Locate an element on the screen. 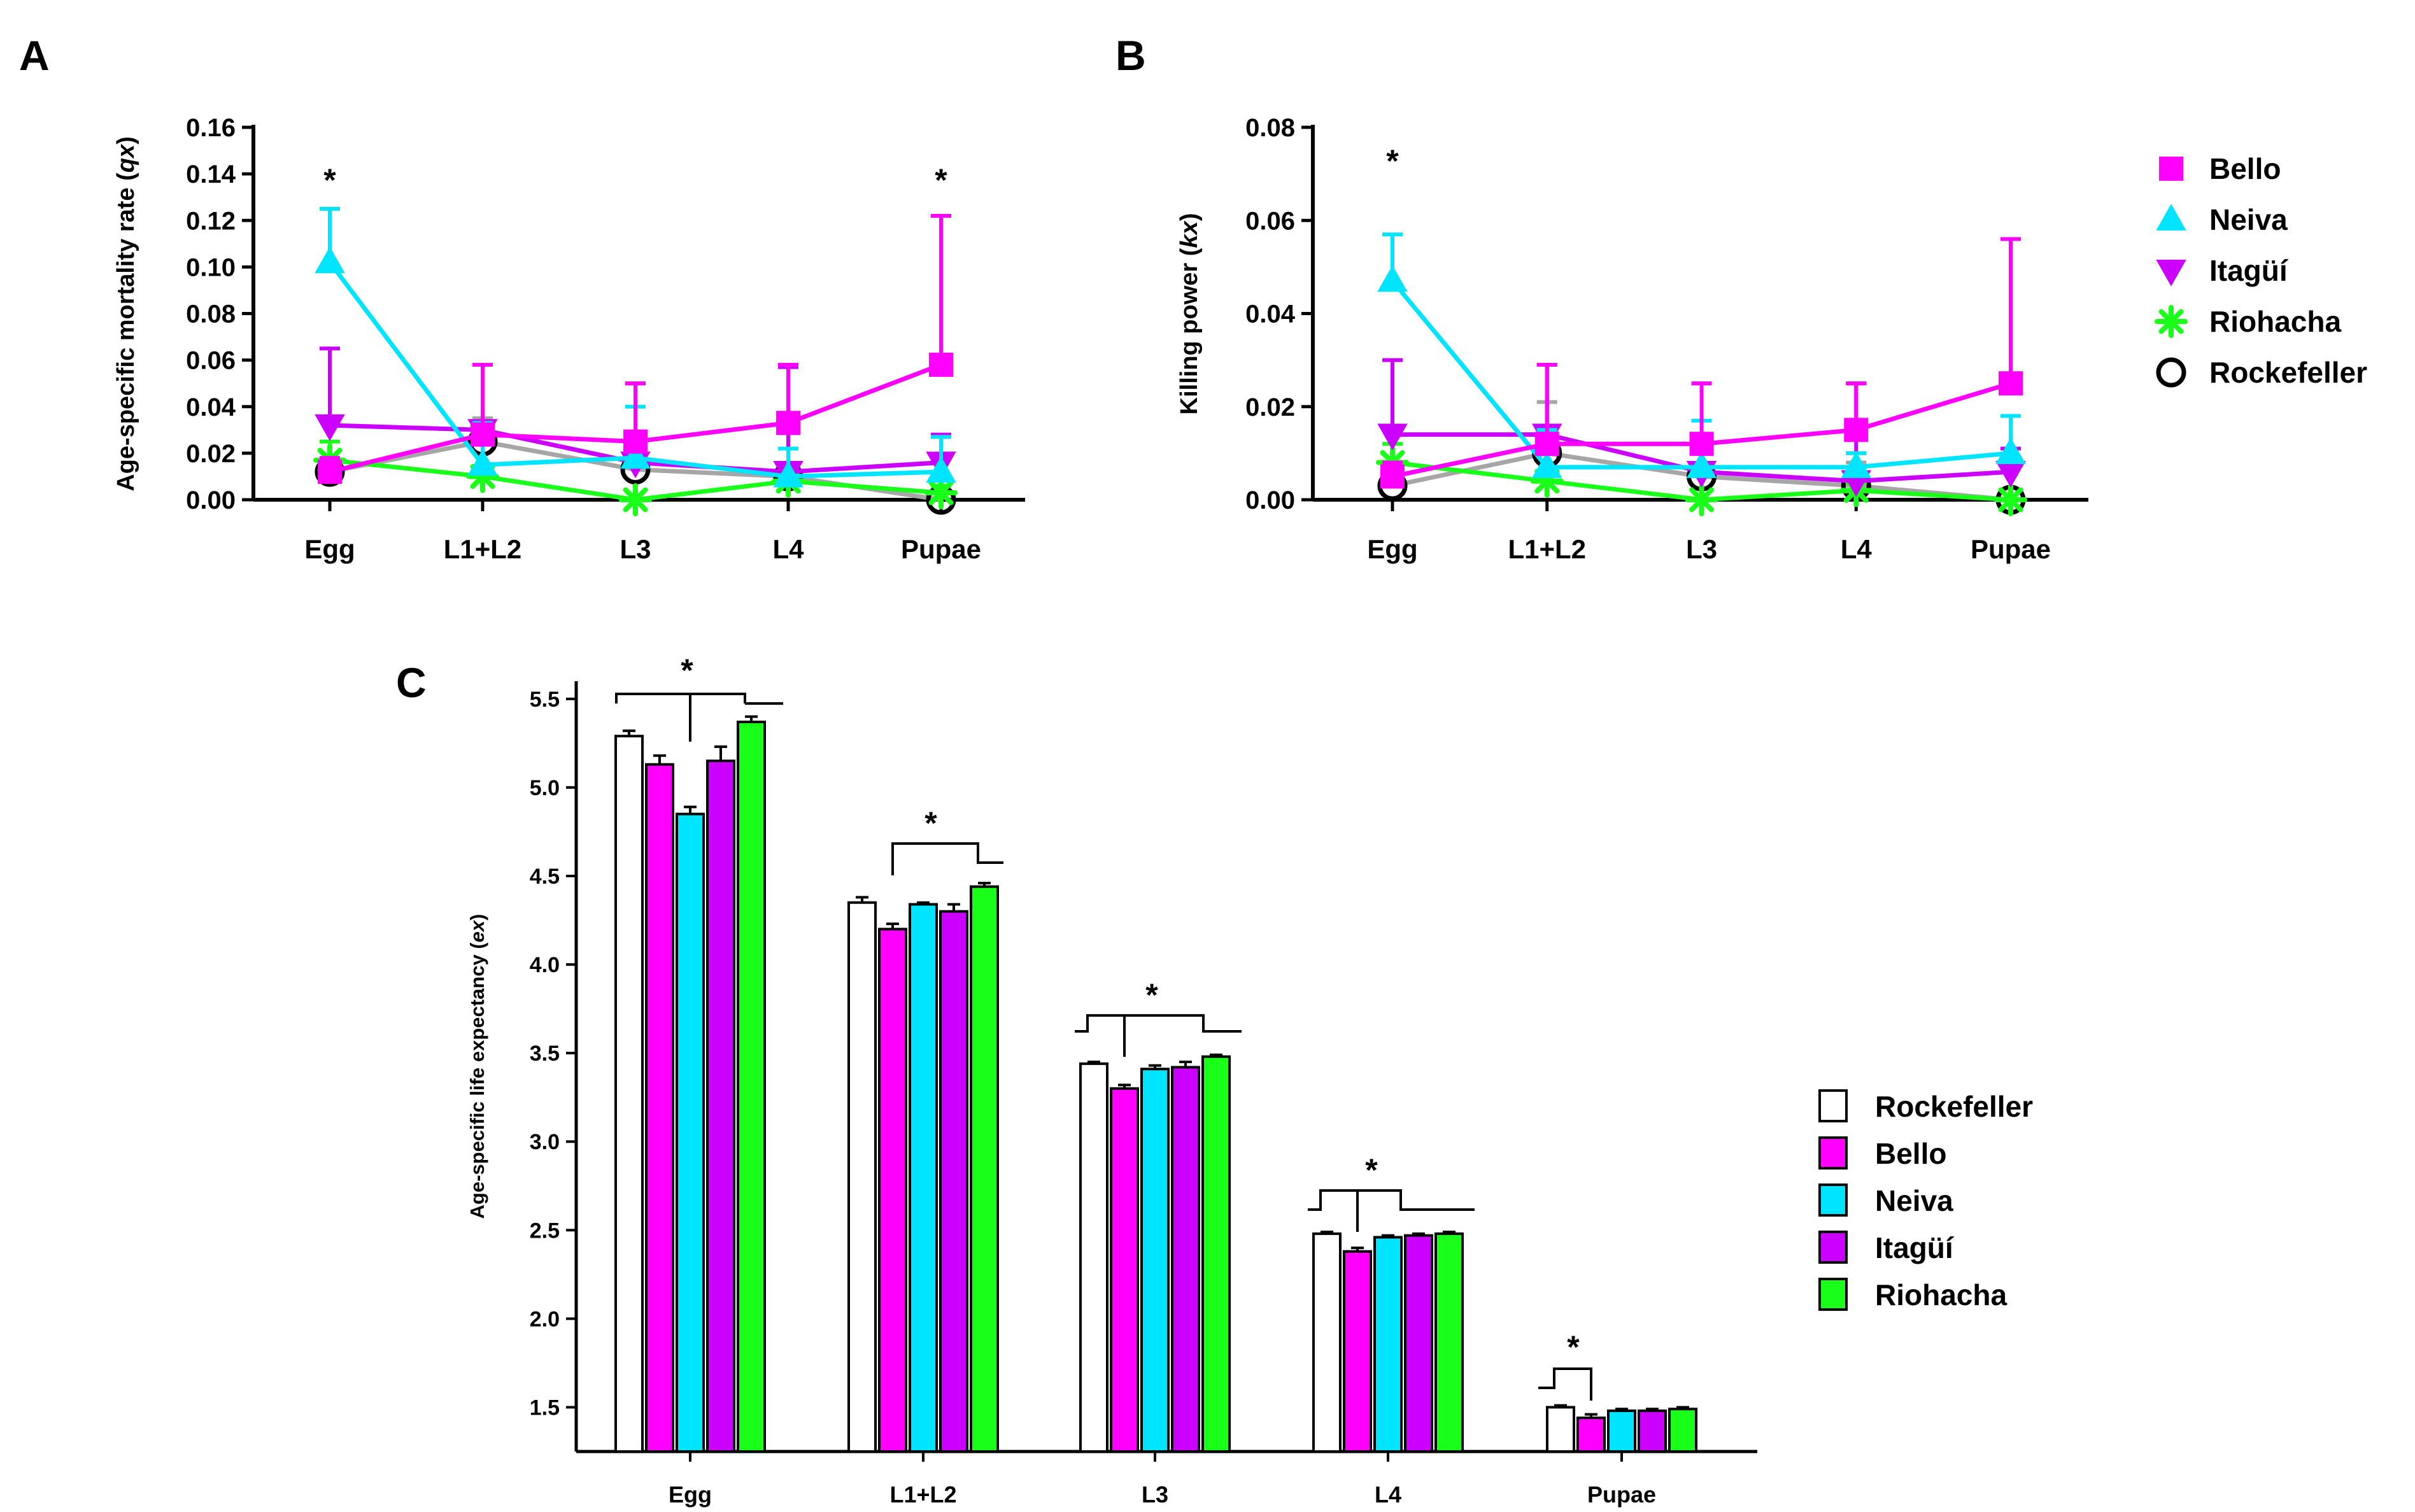 The width and height of the screenshot is (2415, 1512). y-tick-label: 2.0 is located at coordinates (545, 1319).